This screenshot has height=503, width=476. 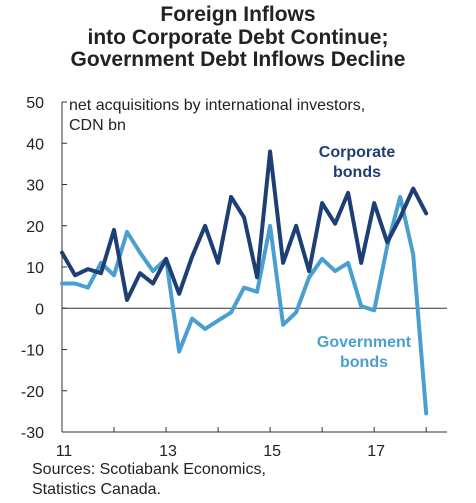 I want to click on title-line-1: Foreign Inflows, so click(x=238, y=14).